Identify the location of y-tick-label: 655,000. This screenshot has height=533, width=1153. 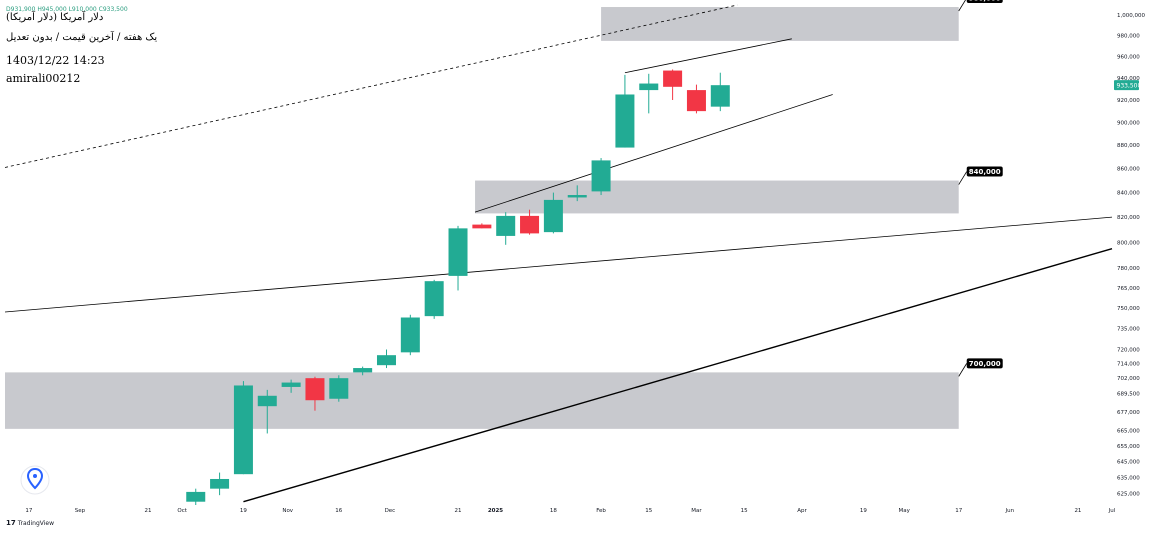
(1128, 447).